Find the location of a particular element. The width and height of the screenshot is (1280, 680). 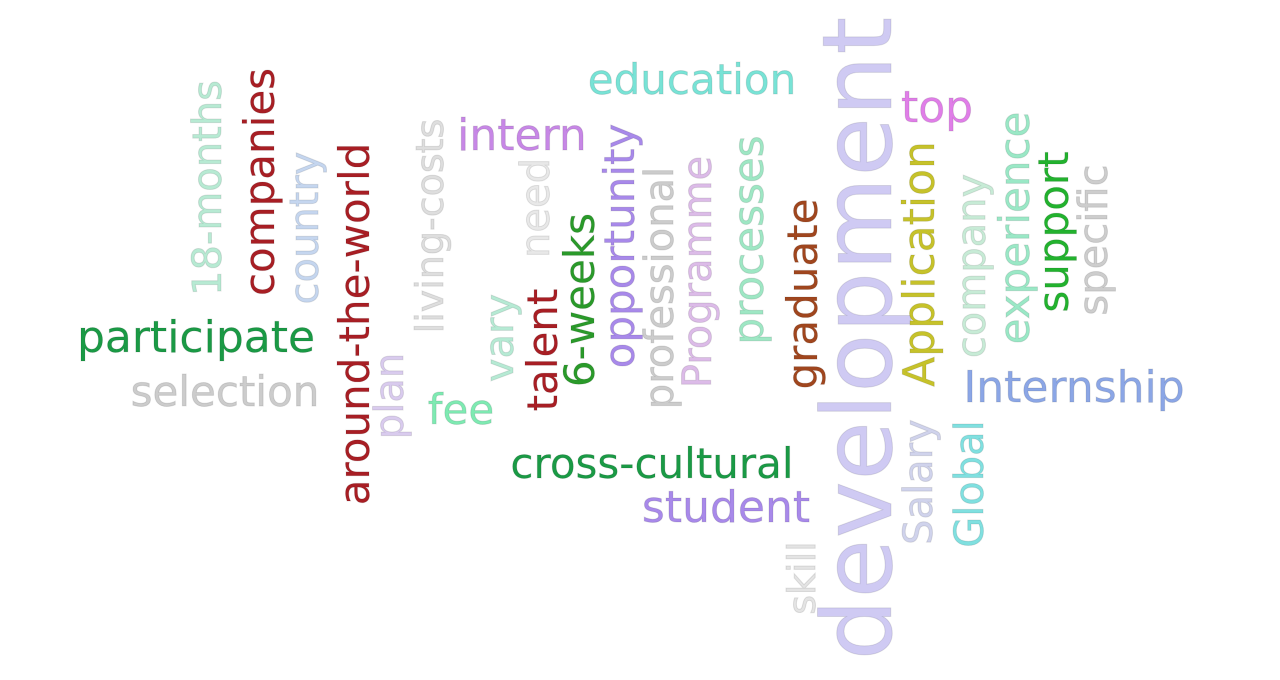

word-need: need is located at coordinates (536, 208).